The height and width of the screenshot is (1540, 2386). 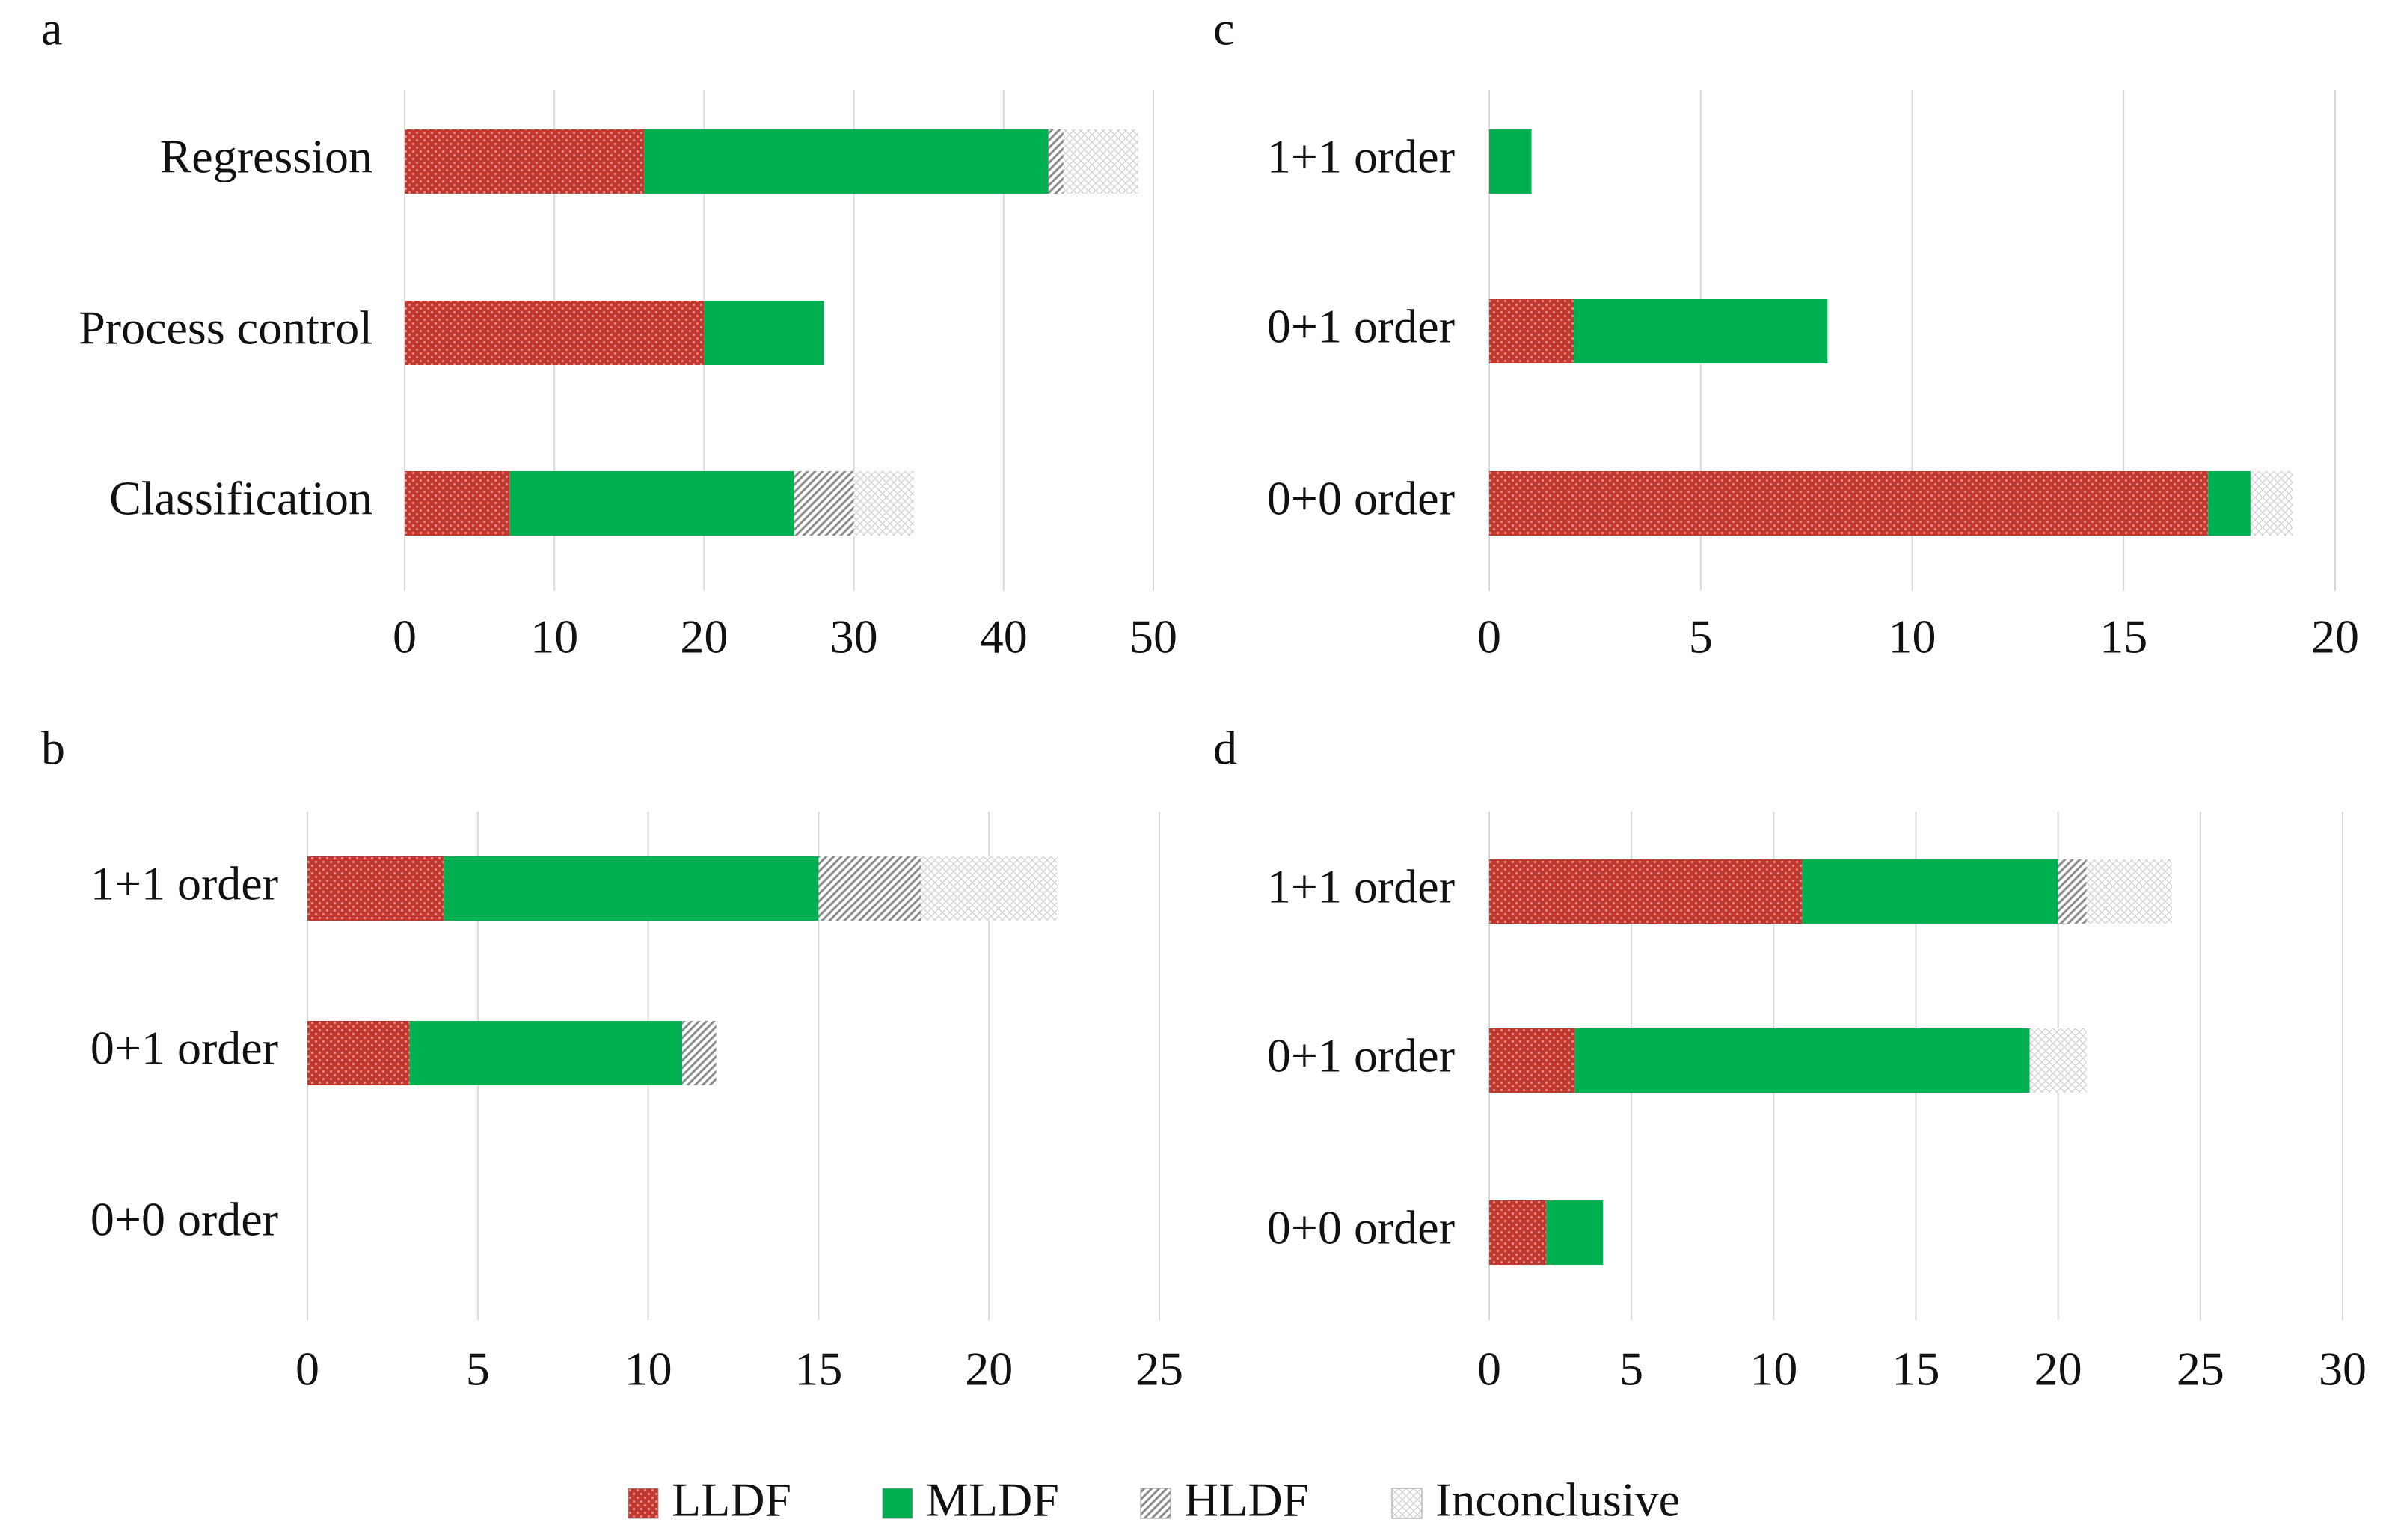 What do you see at coordinates (1557, 1500) in the screenshot?
I see `legend-label: Inconclusive` at bounding box center [1557, 1500].